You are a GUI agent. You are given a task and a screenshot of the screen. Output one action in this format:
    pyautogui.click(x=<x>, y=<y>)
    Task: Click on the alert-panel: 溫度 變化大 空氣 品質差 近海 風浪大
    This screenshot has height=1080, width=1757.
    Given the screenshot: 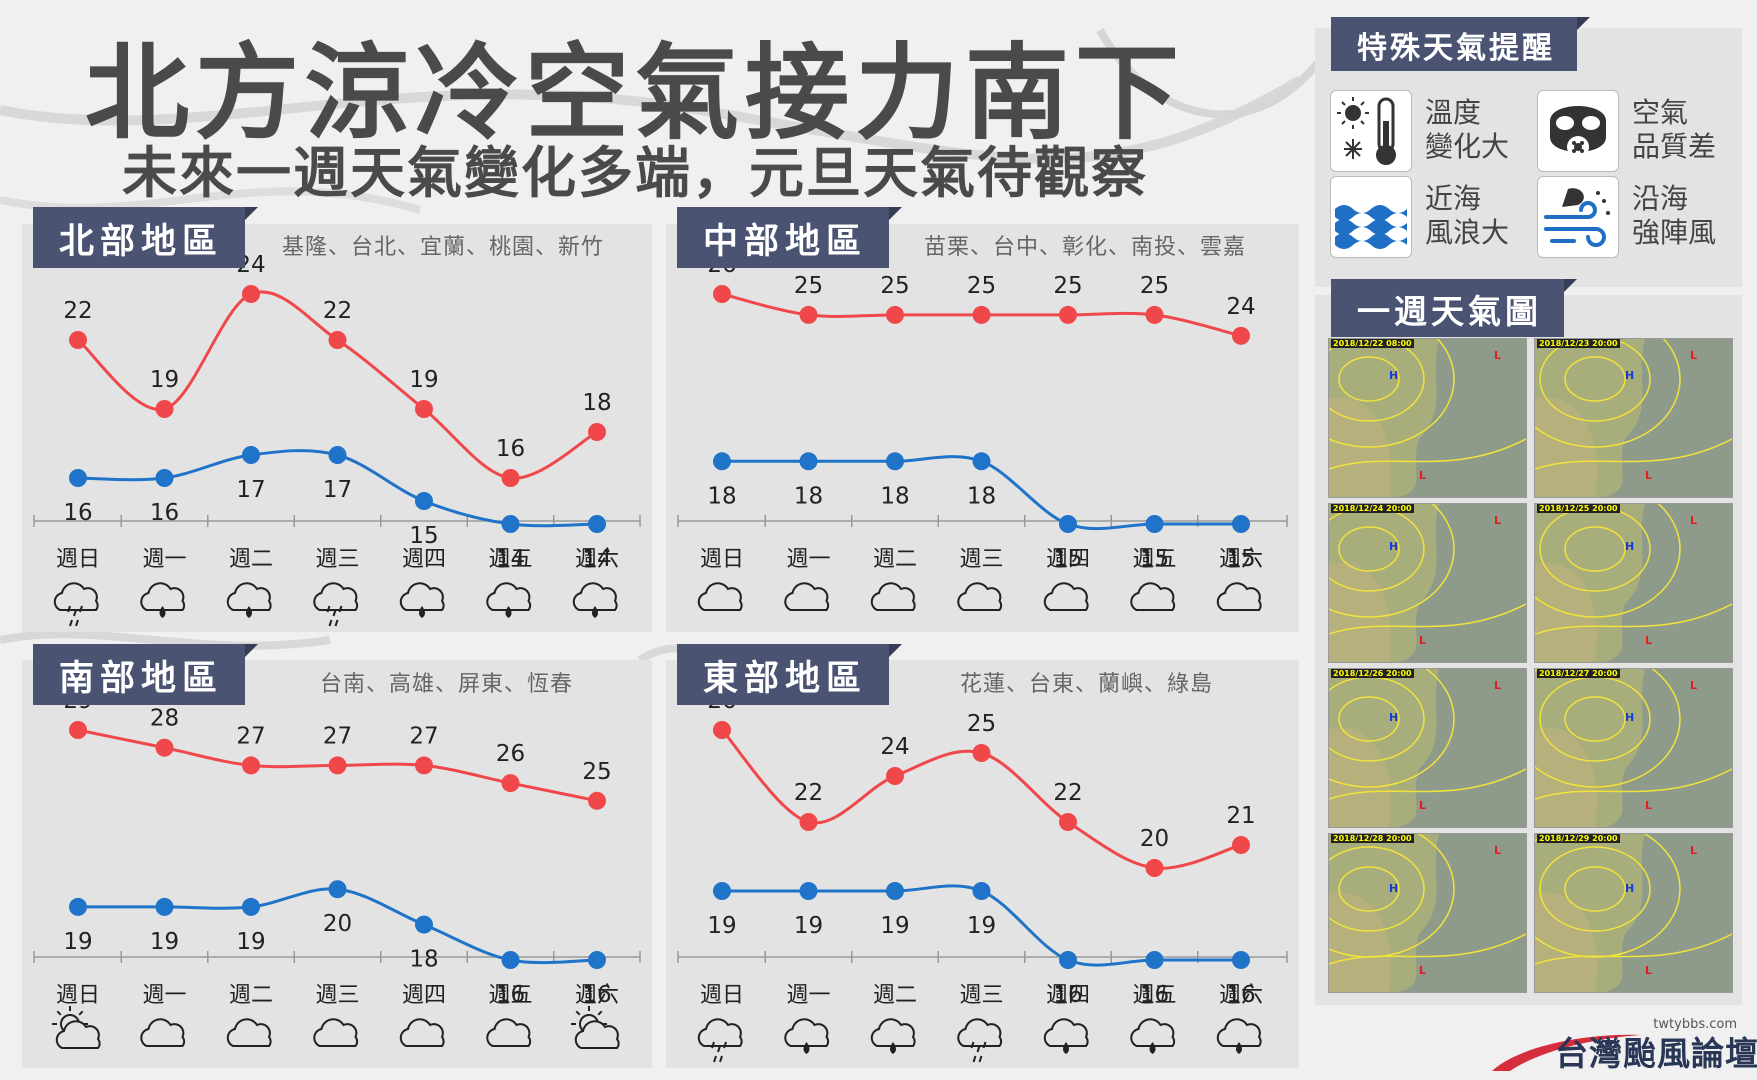 What is the action you would take?
    pyautogui.click(x=1528, y=157)
    